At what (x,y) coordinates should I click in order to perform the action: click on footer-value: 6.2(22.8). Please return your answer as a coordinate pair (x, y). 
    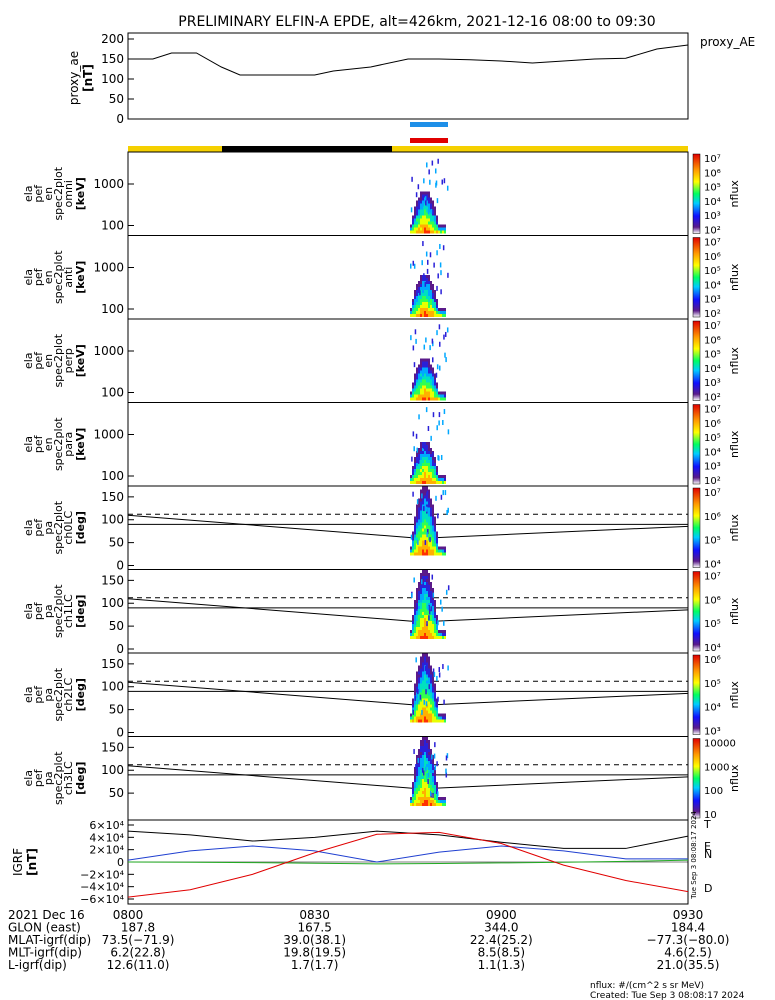
    Looking at the image, I should click on (137, 953).